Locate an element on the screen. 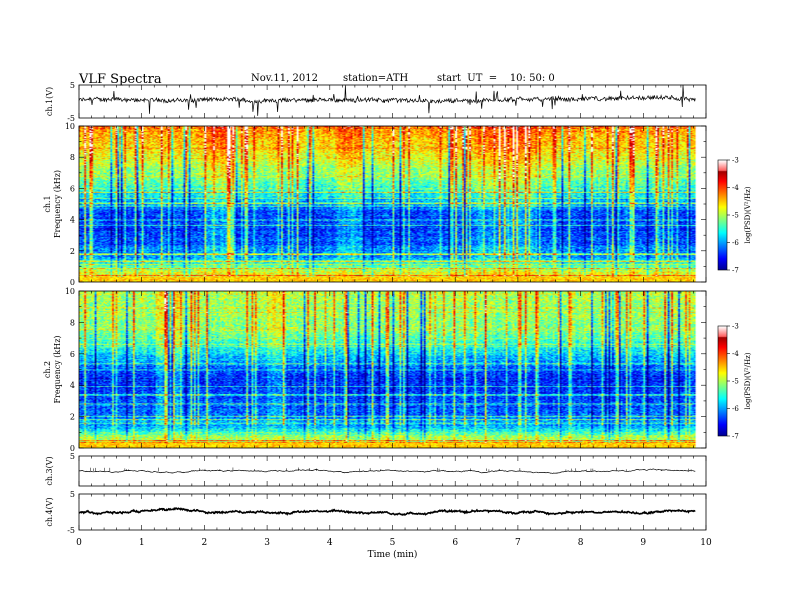 This screenshot has height=612, width=792. ylabel-ch2-channel: ch.2 is located at coordinates (47, 369).